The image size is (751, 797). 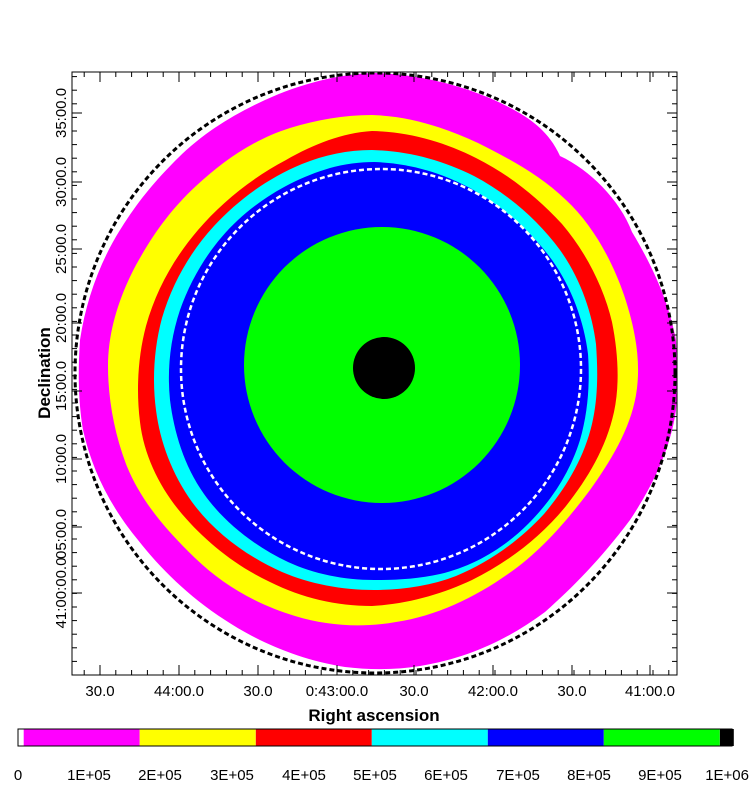 What do you see at coordinates (89, 775) in the screenshot?
I see `colorbar-tick-label: 1E+05` at bounding box center [89, 775].